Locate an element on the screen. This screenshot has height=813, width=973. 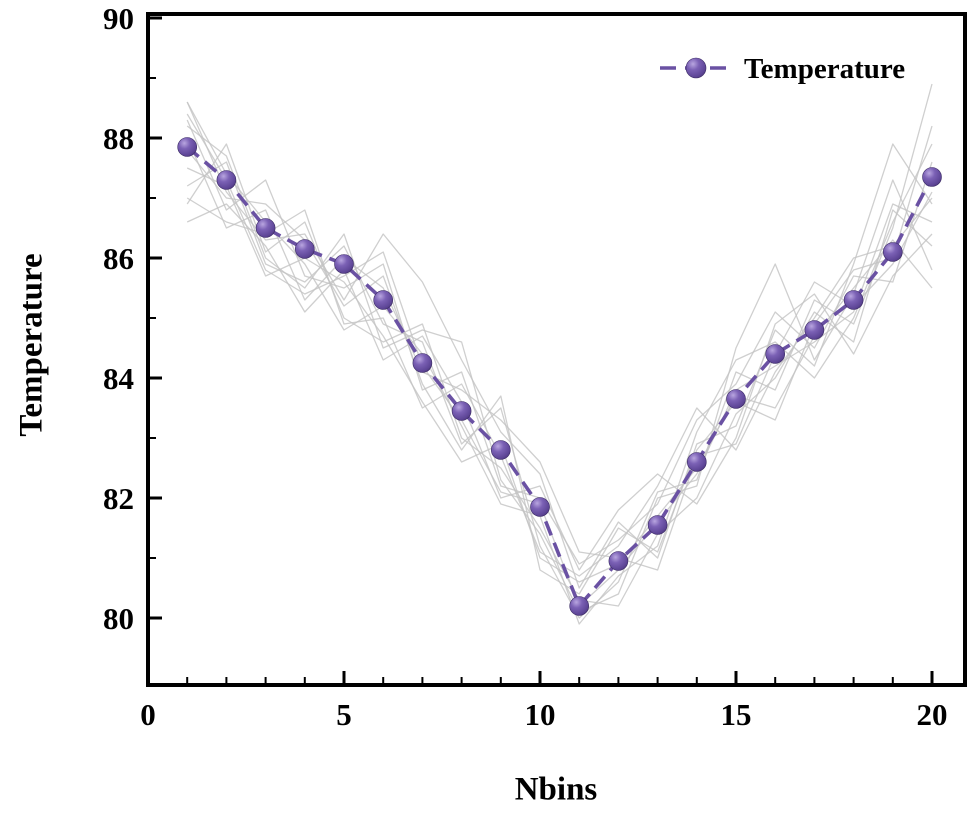
legend-label: Temperature is located at coordinates (824, 69).